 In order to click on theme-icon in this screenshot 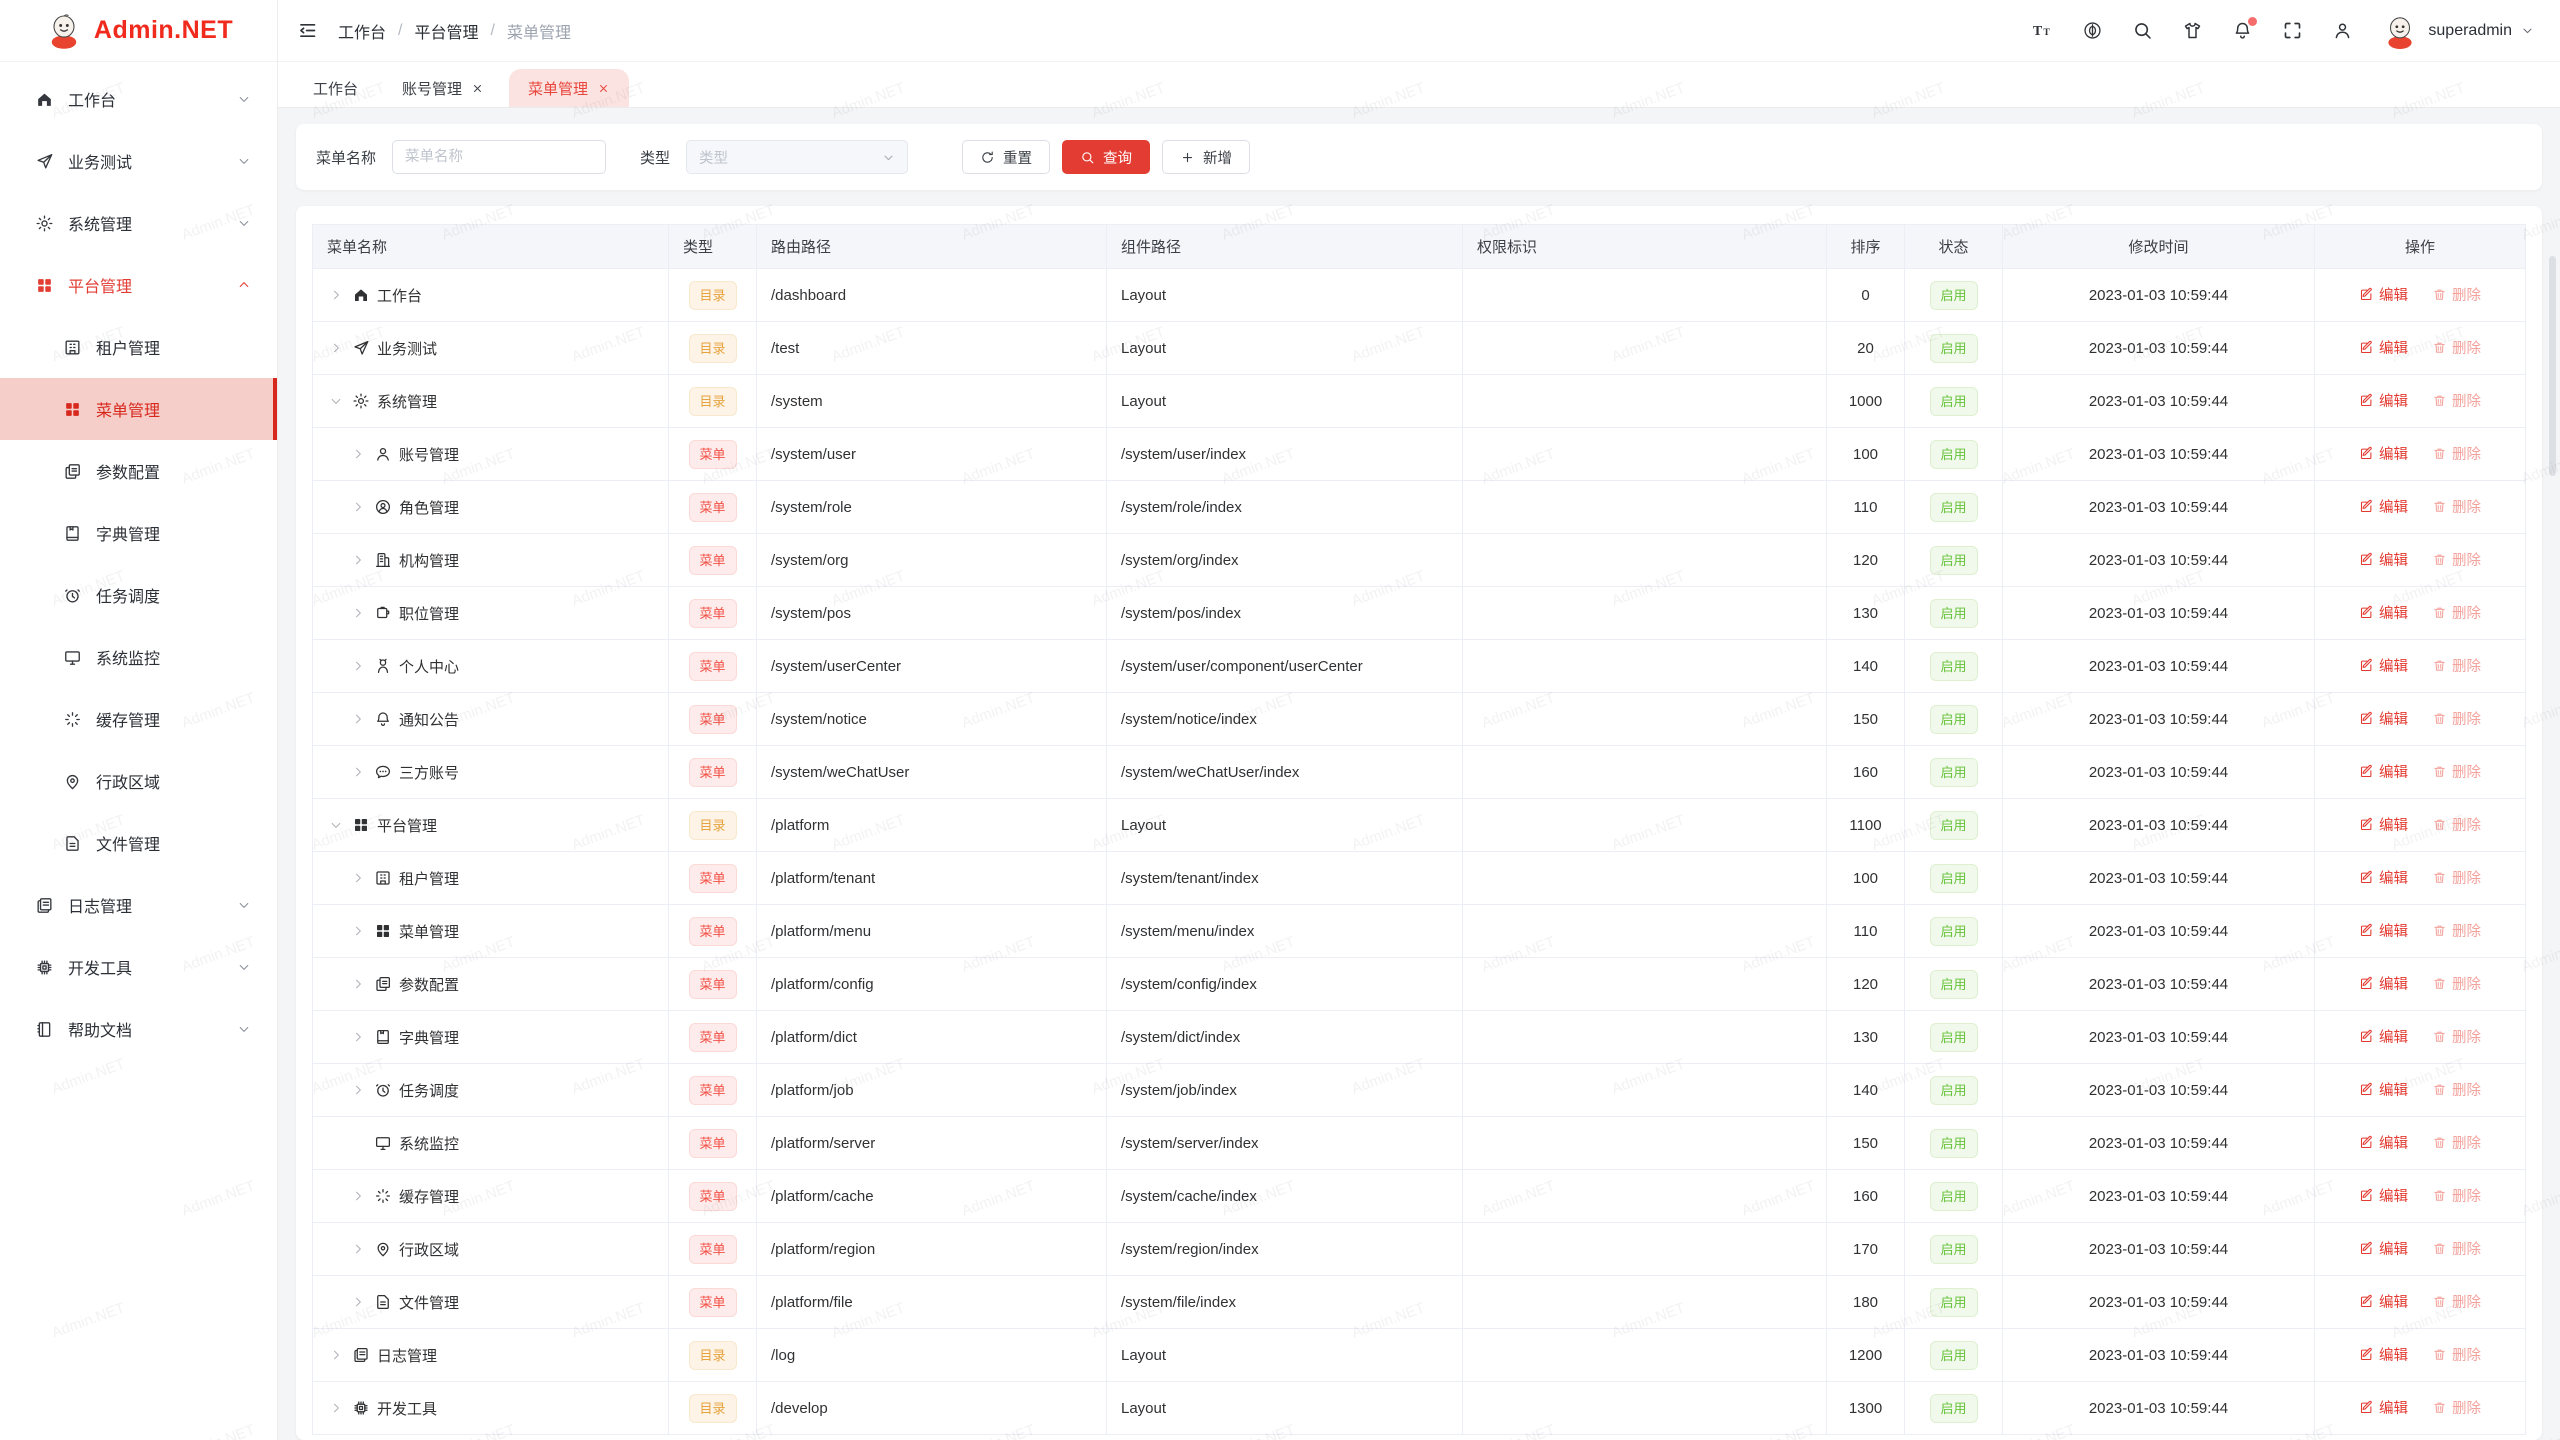, I will do `click(2192, 31)`.